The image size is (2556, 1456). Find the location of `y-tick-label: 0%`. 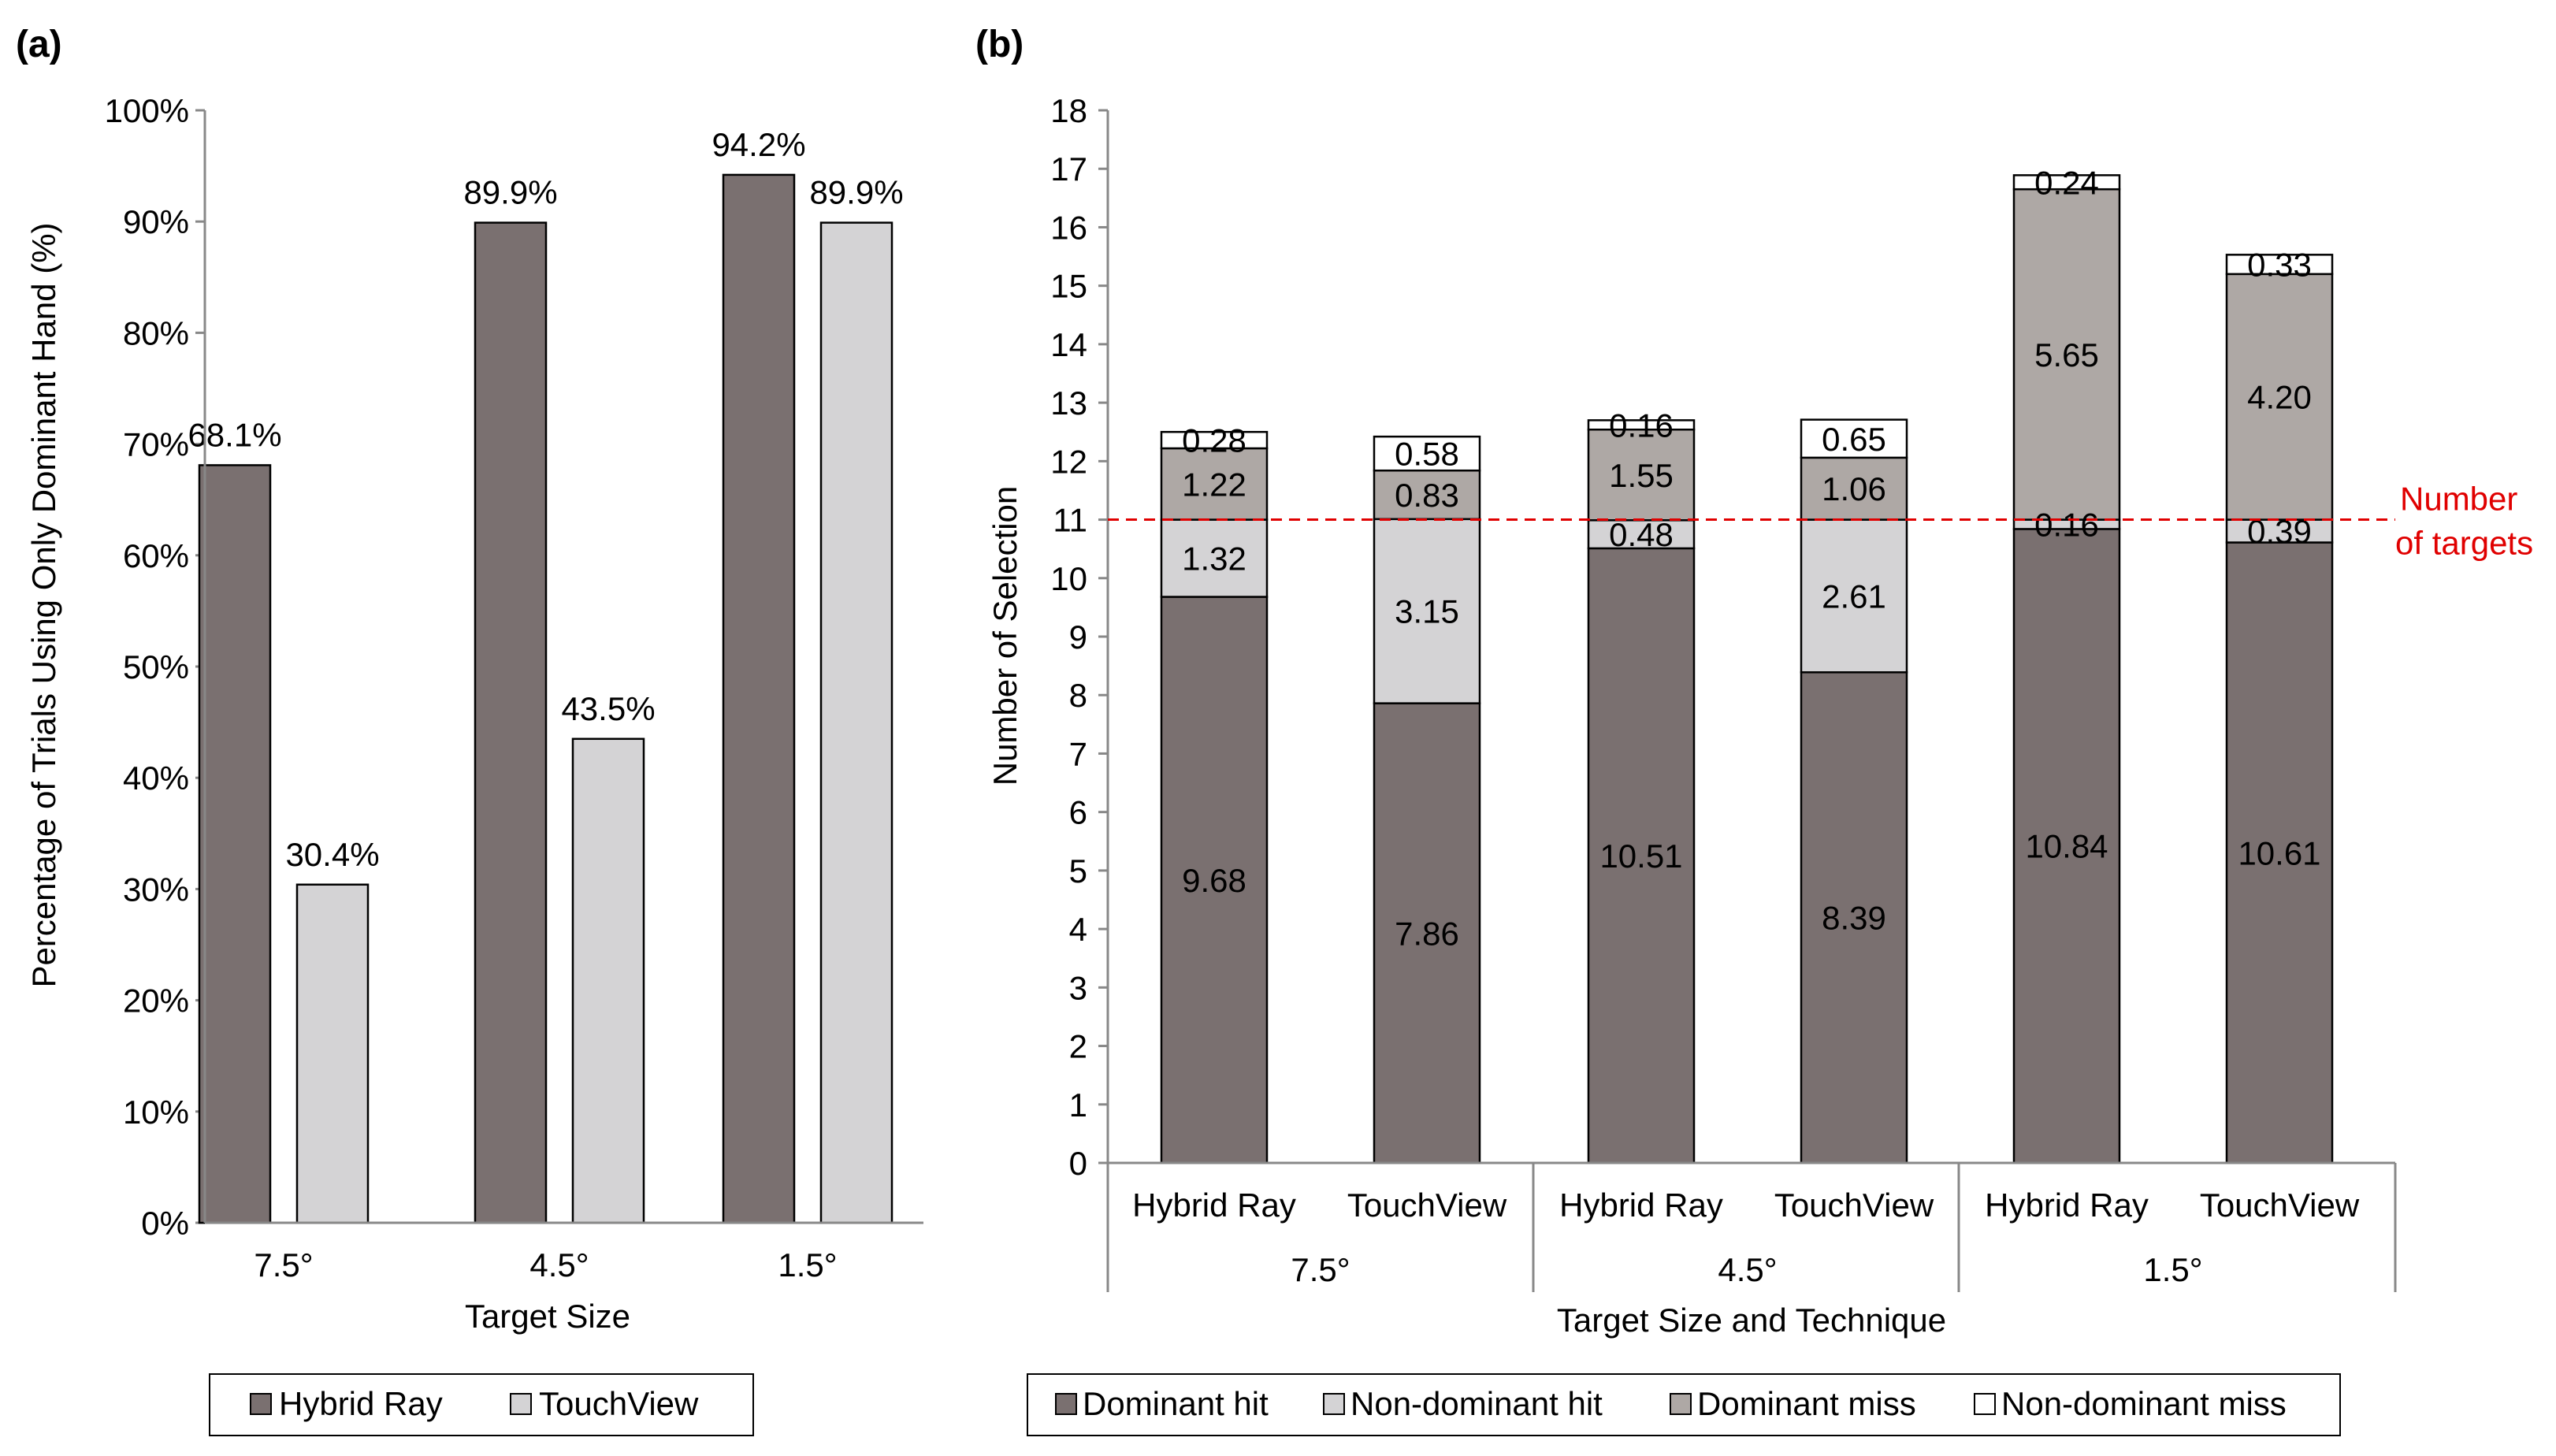

y-tick-label: 0% is located at coordinates (165, 1223).